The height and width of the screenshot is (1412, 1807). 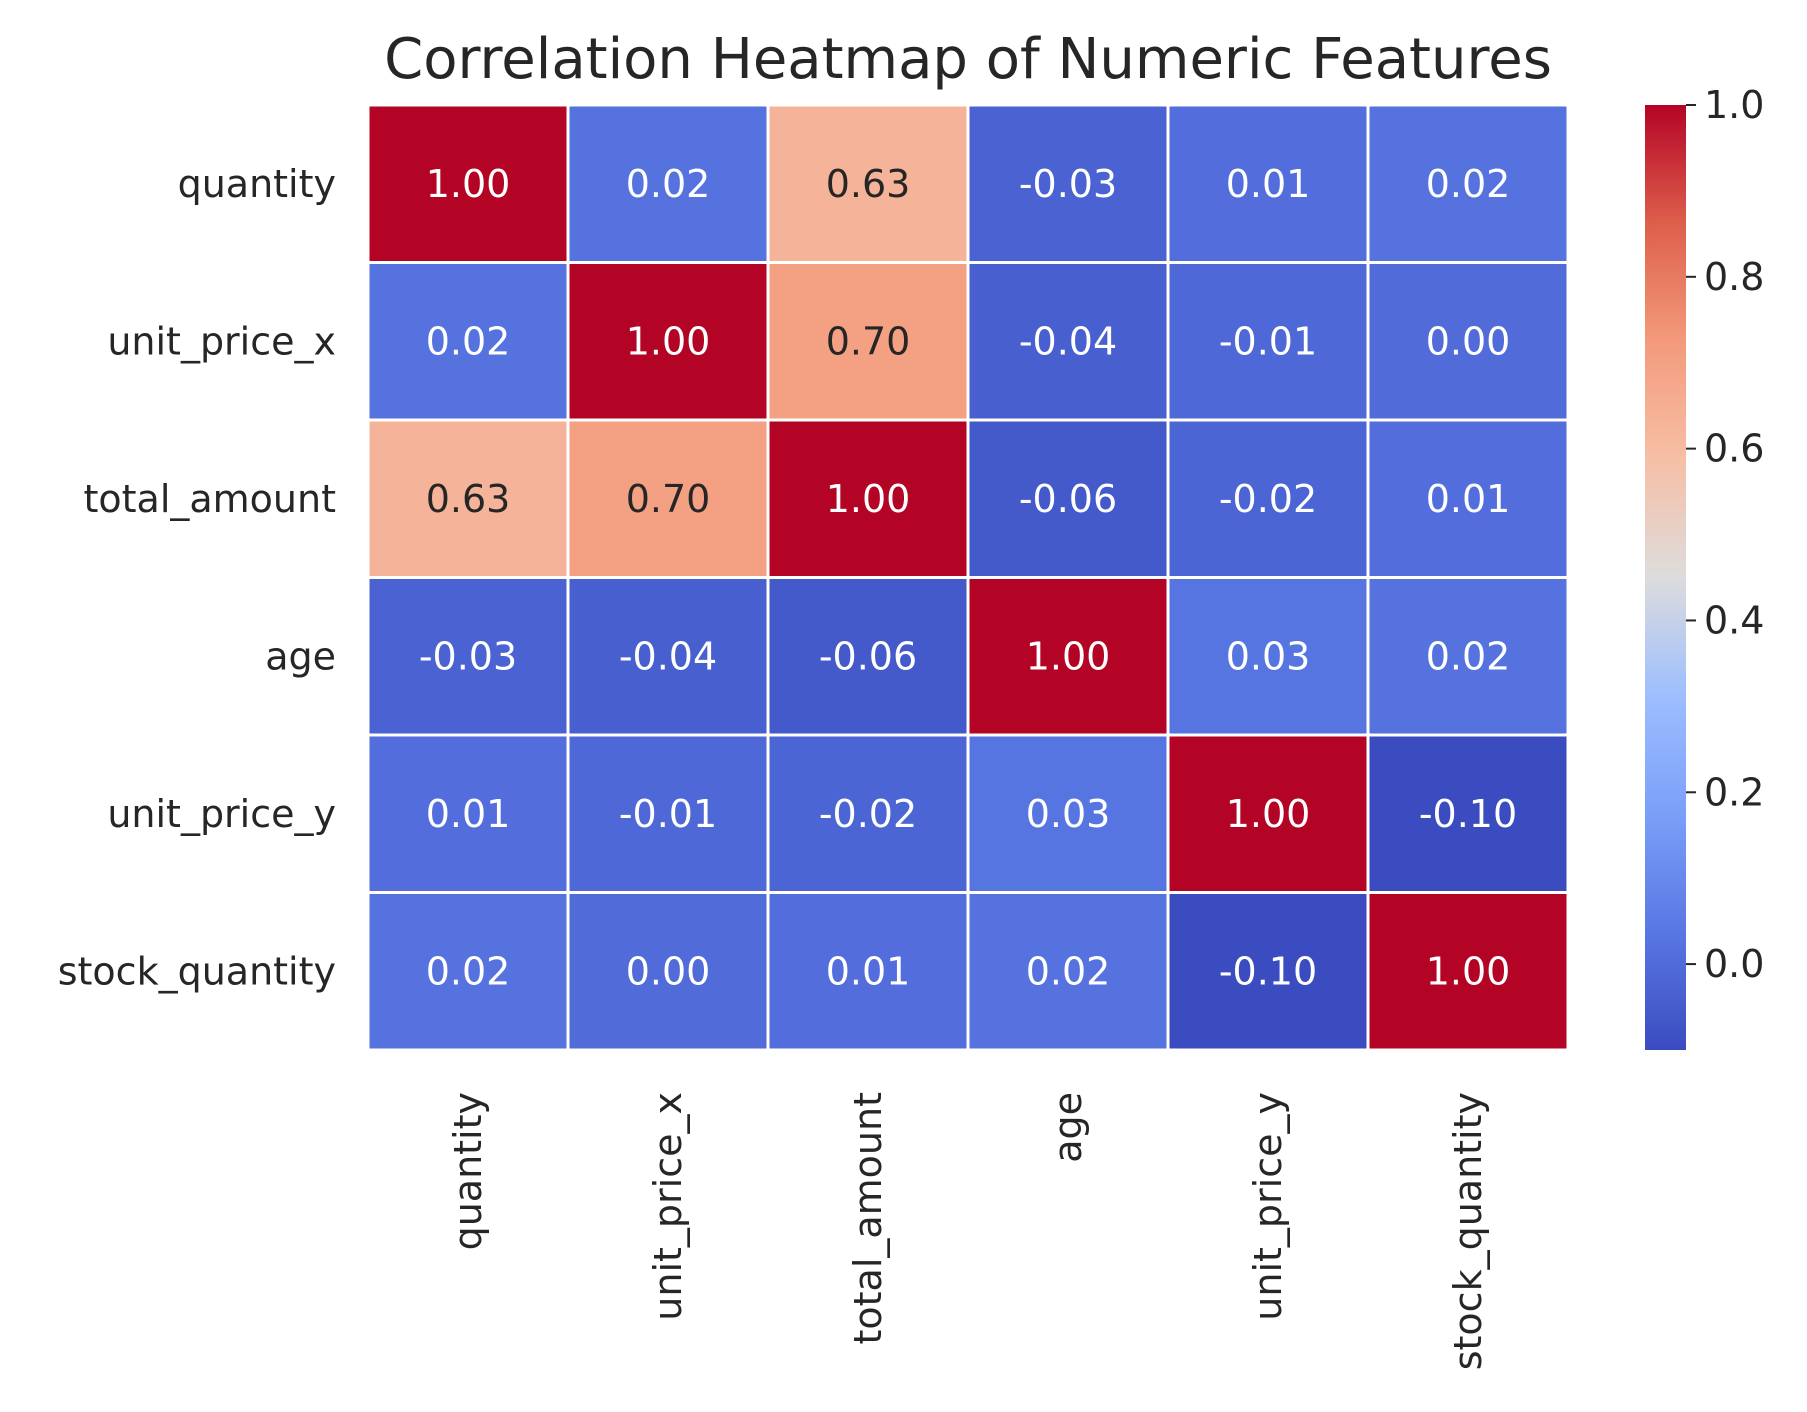 I want to click on colorbar-tick-label-0: 0.0, so click(x=1734, y=964).